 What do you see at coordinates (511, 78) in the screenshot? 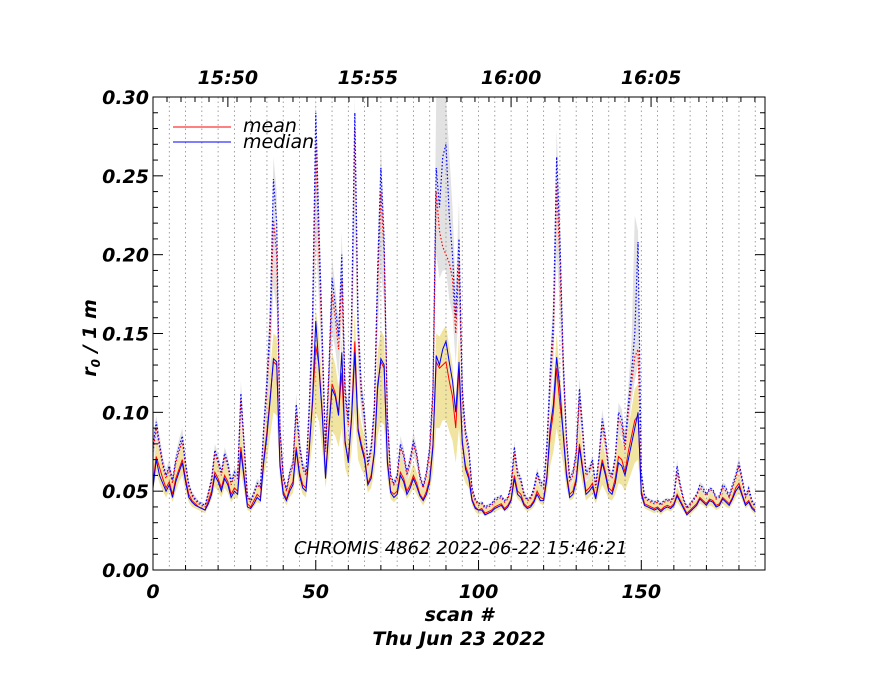
I see `time-tick-label: 16:00` at bounding box center [511, 78].